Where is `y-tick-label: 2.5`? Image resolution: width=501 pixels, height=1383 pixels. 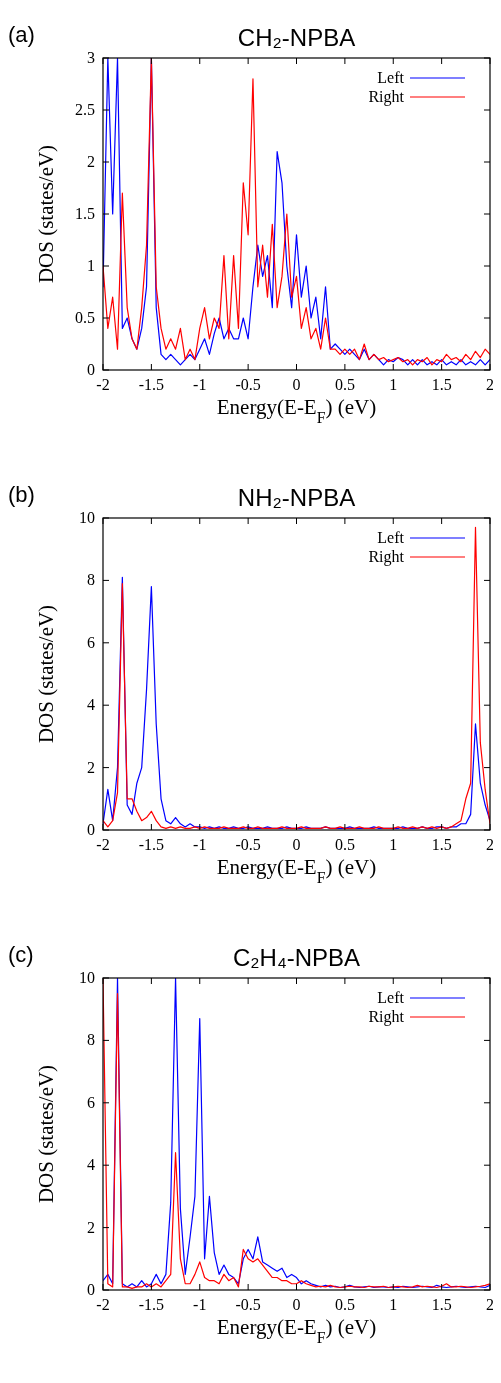 y-tick-label: 2.5 is located at coordinates (85, 109).